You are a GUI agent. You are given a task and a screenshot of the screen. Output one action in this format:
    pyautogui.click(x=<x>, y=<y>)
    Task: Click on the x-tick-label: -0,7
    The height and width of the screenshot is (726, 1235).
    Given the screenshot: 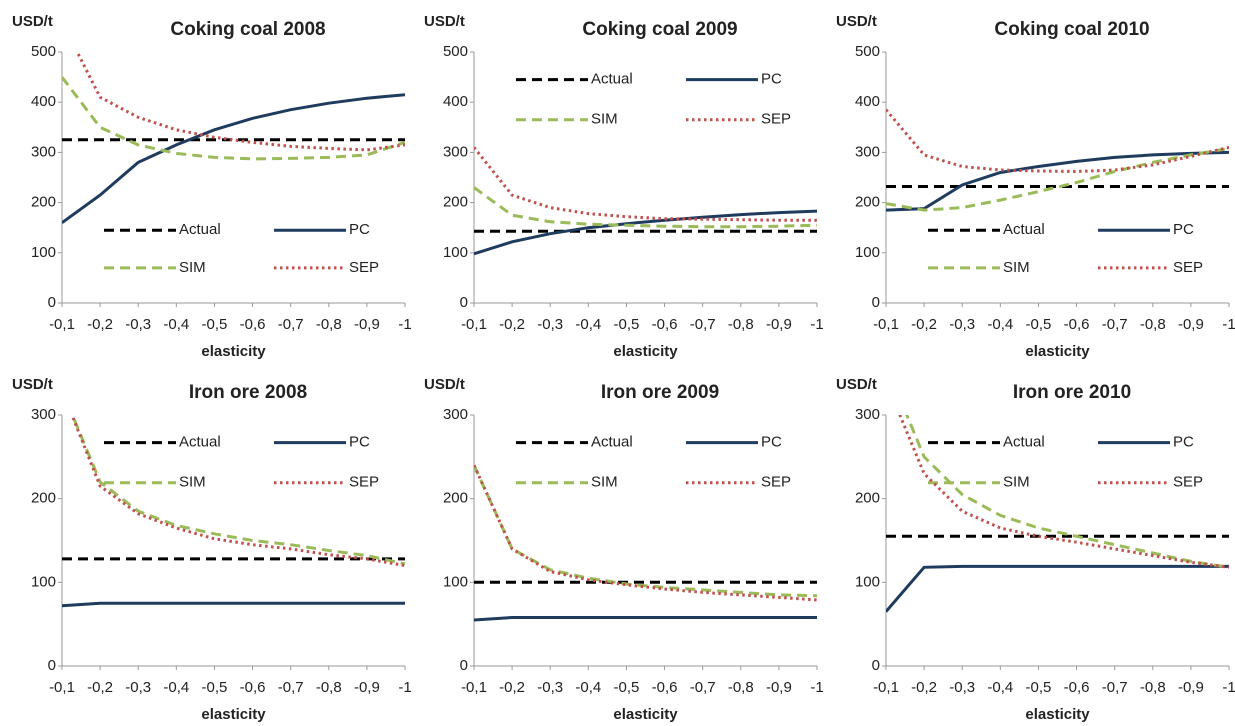 What is the action you would take?
    pyautogui.click(x=291, y=324)
    